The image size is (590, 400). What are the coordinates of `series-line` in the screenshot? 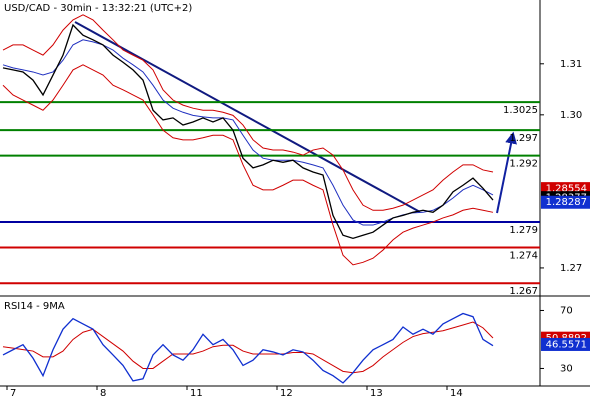 It's located at (248, 347).